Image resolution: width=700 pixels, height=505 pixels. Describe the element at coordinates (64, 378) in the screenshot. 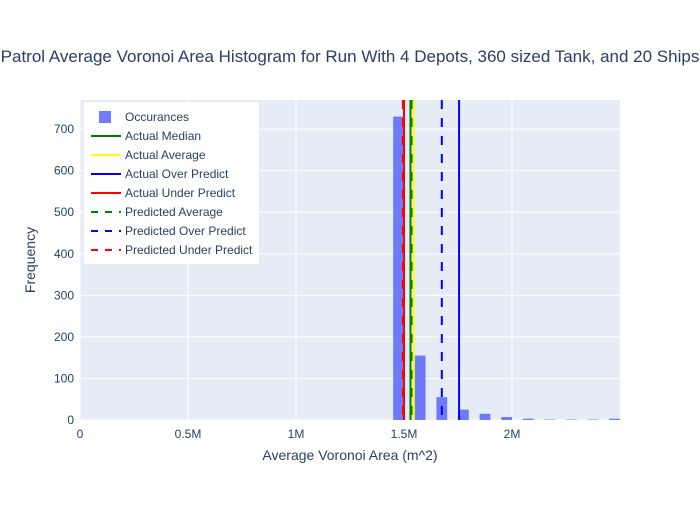

I see `y-tick-label: 100` at that location.